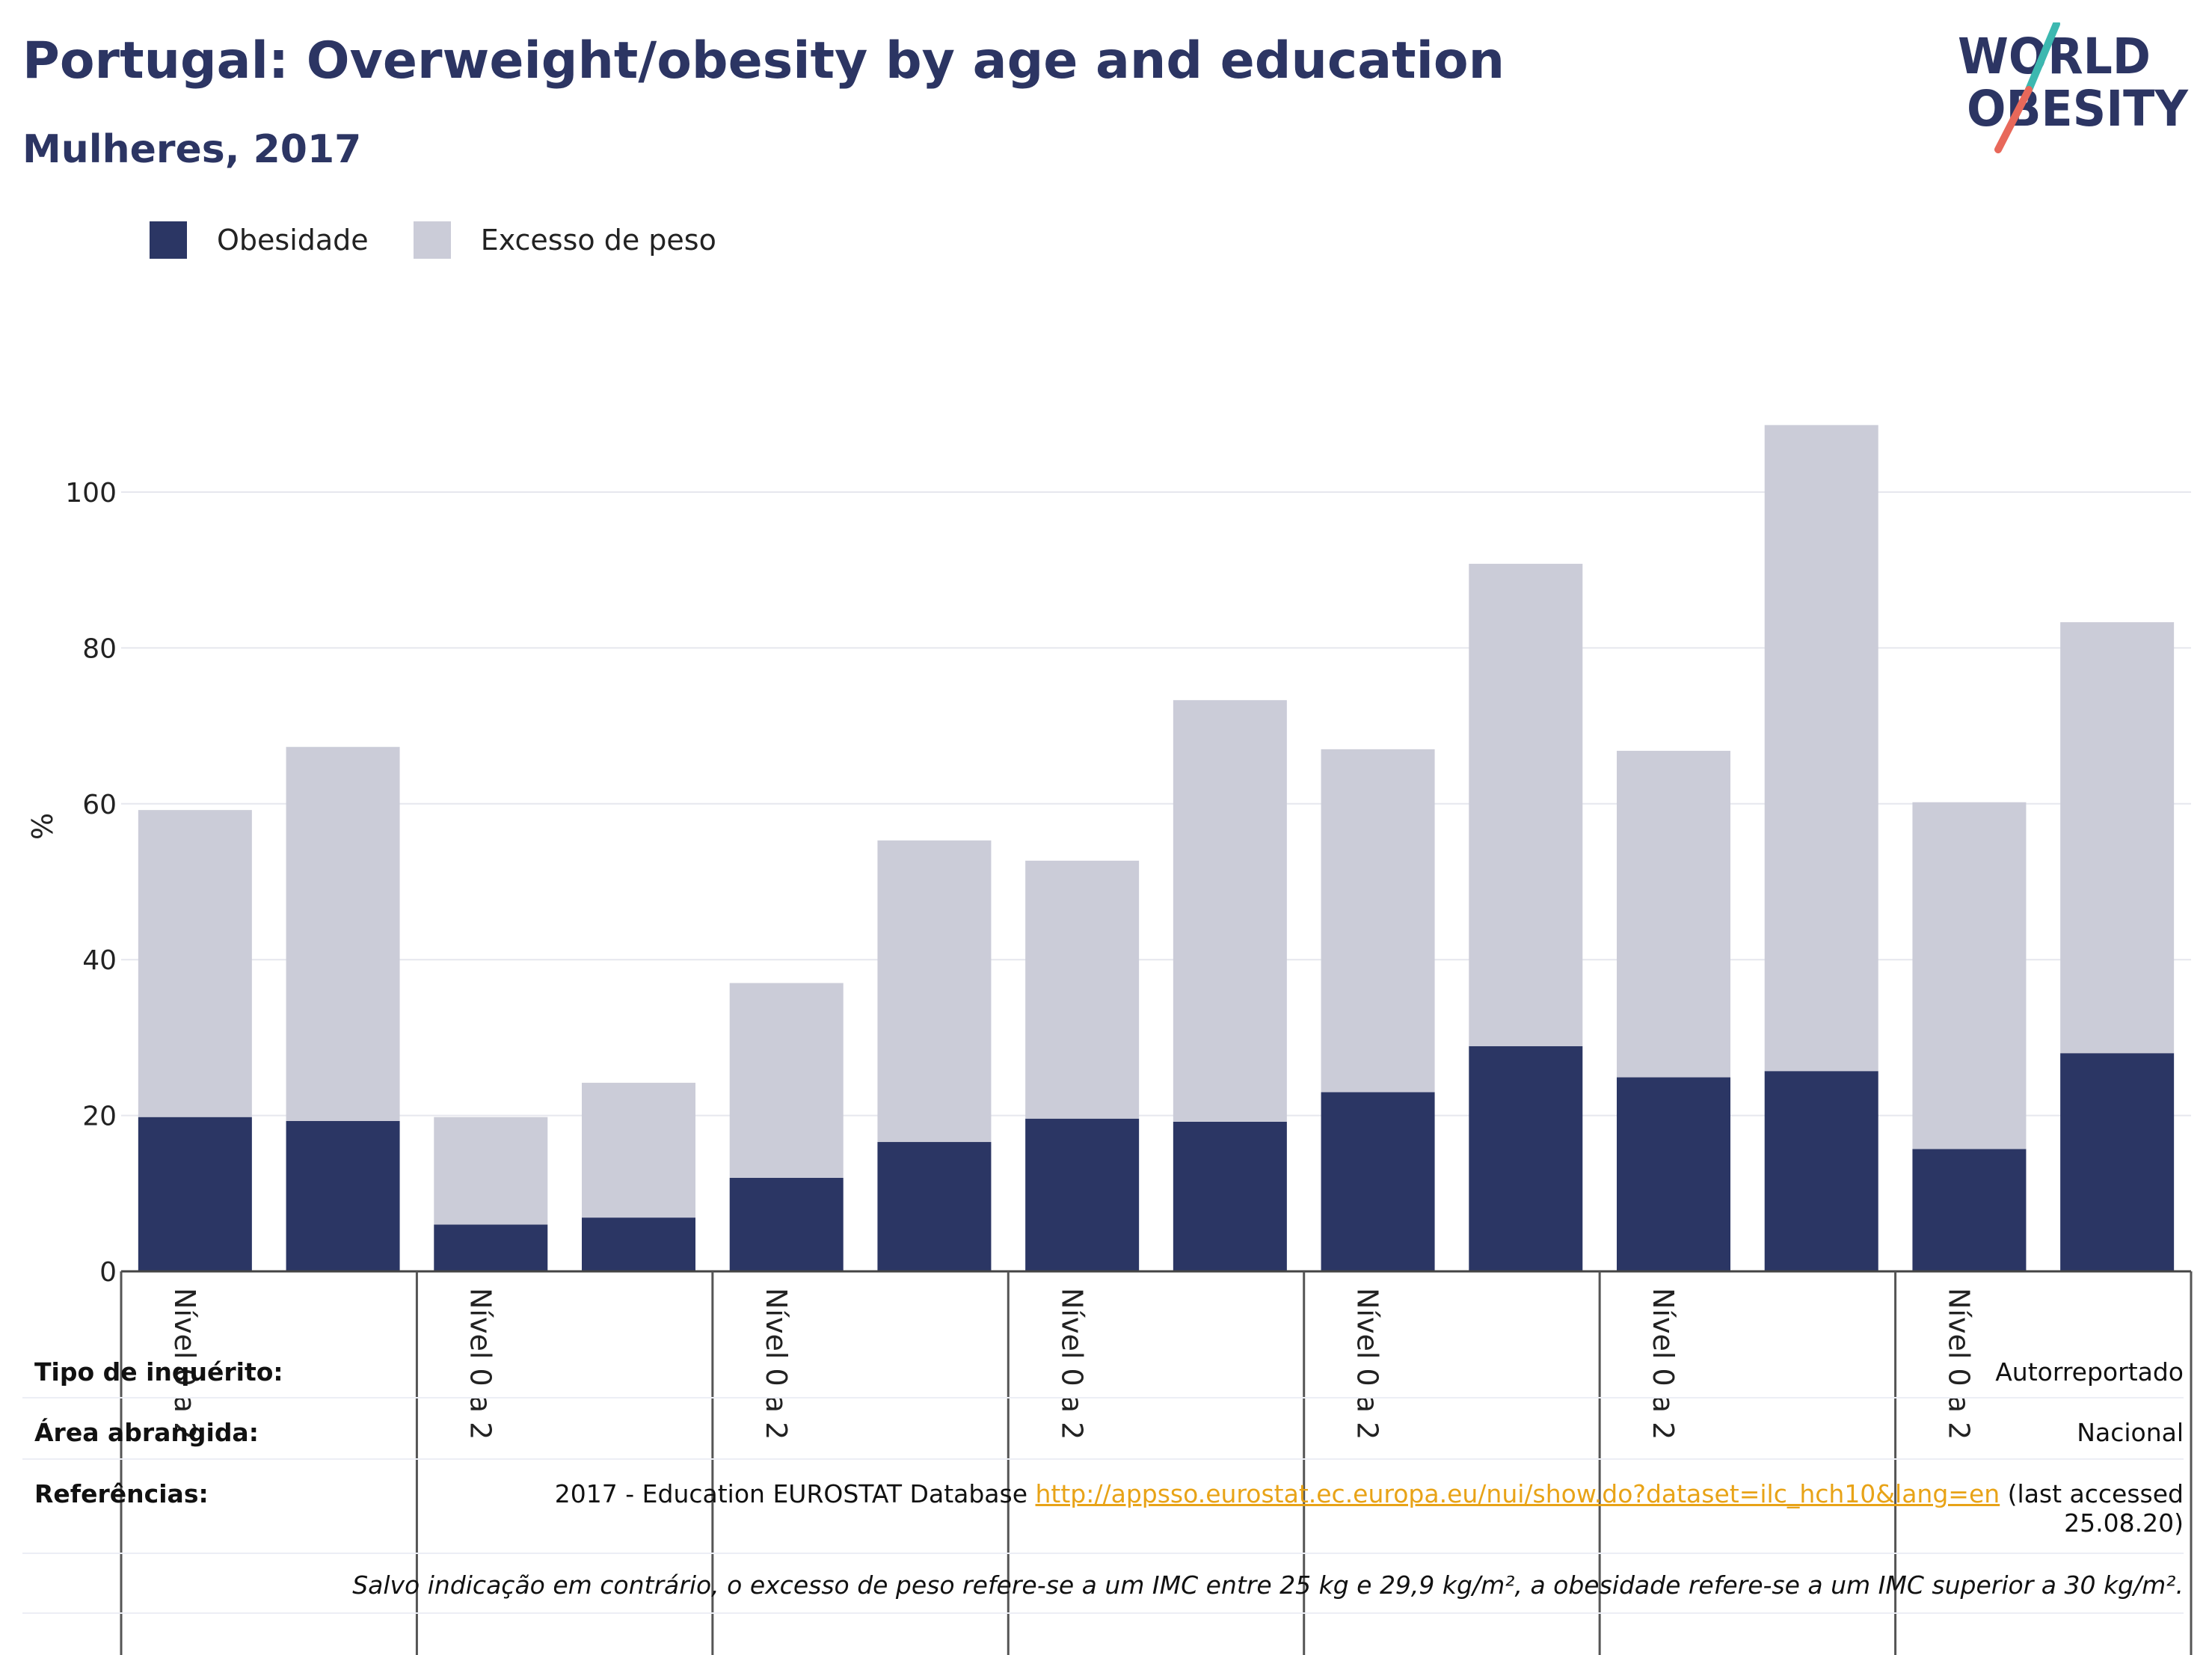  I want to click on survey-type-label: Tipo de inquérito:, so click(158, 1372).